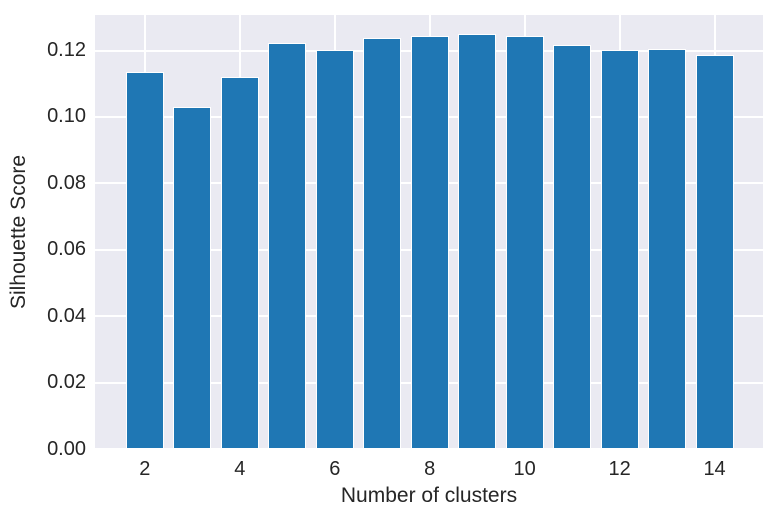 The width and height of the screenshot is (778, 523). Describe the element at coordinates (145, 469) in the screenshot. I see `x-tick-label-2: 2` at that location.